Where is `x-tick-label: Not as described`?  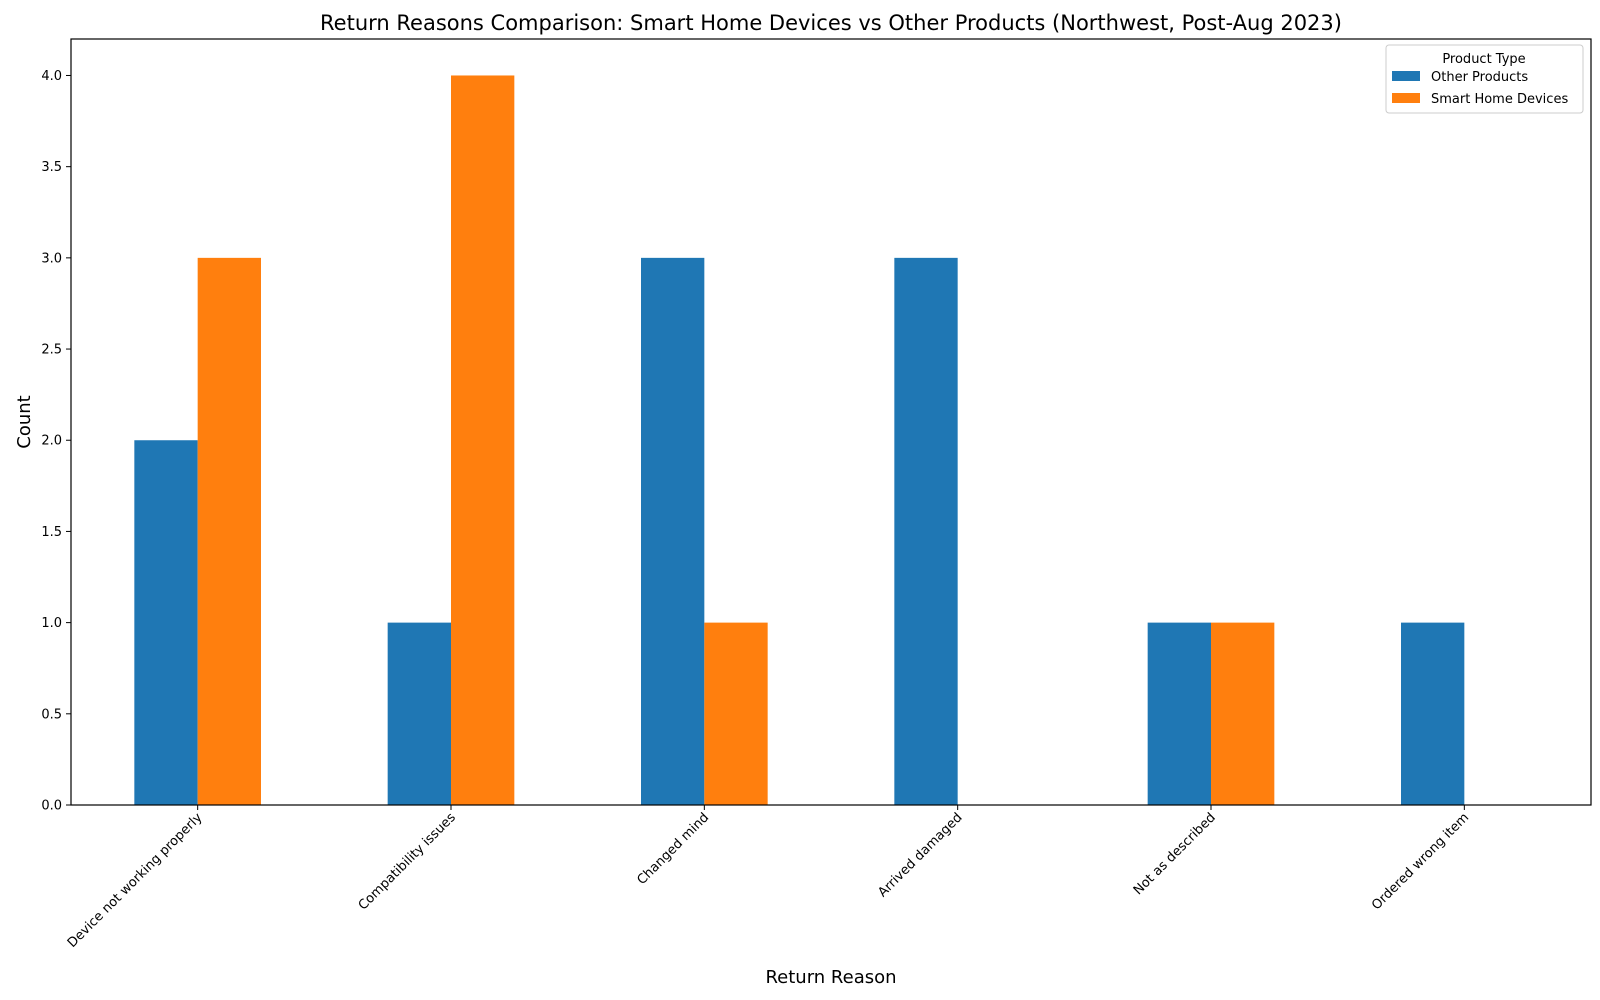 x-tick-label: Not as described is located at coordinates (1175, 854).